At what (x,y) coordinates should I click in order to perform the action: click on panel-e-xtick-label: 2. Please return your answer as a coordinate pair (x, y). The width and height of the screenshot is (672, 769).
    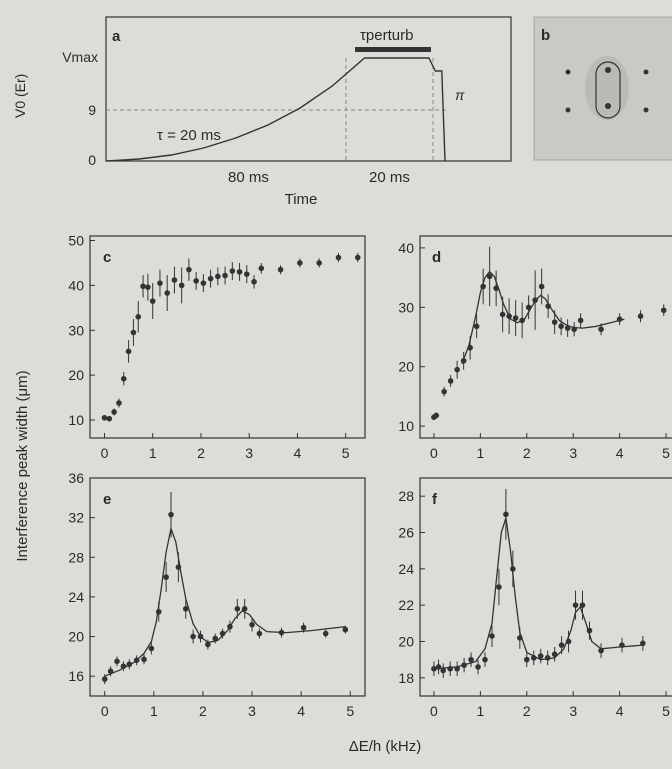
    Looking at the image, I should click on (203, 711).